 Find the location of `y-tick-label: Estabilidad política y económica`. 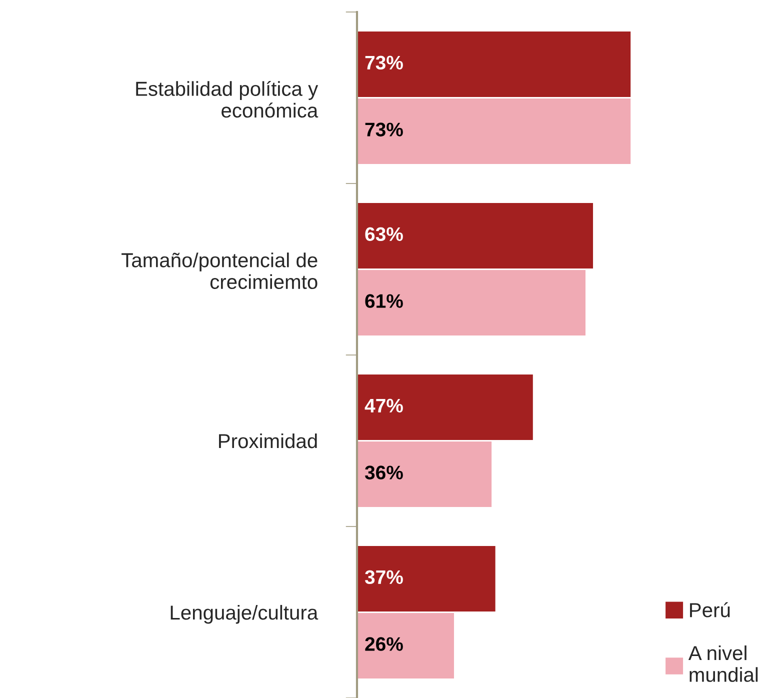

y-tick-label: Estabilidad política y económica is located at coordinates (227, 99).